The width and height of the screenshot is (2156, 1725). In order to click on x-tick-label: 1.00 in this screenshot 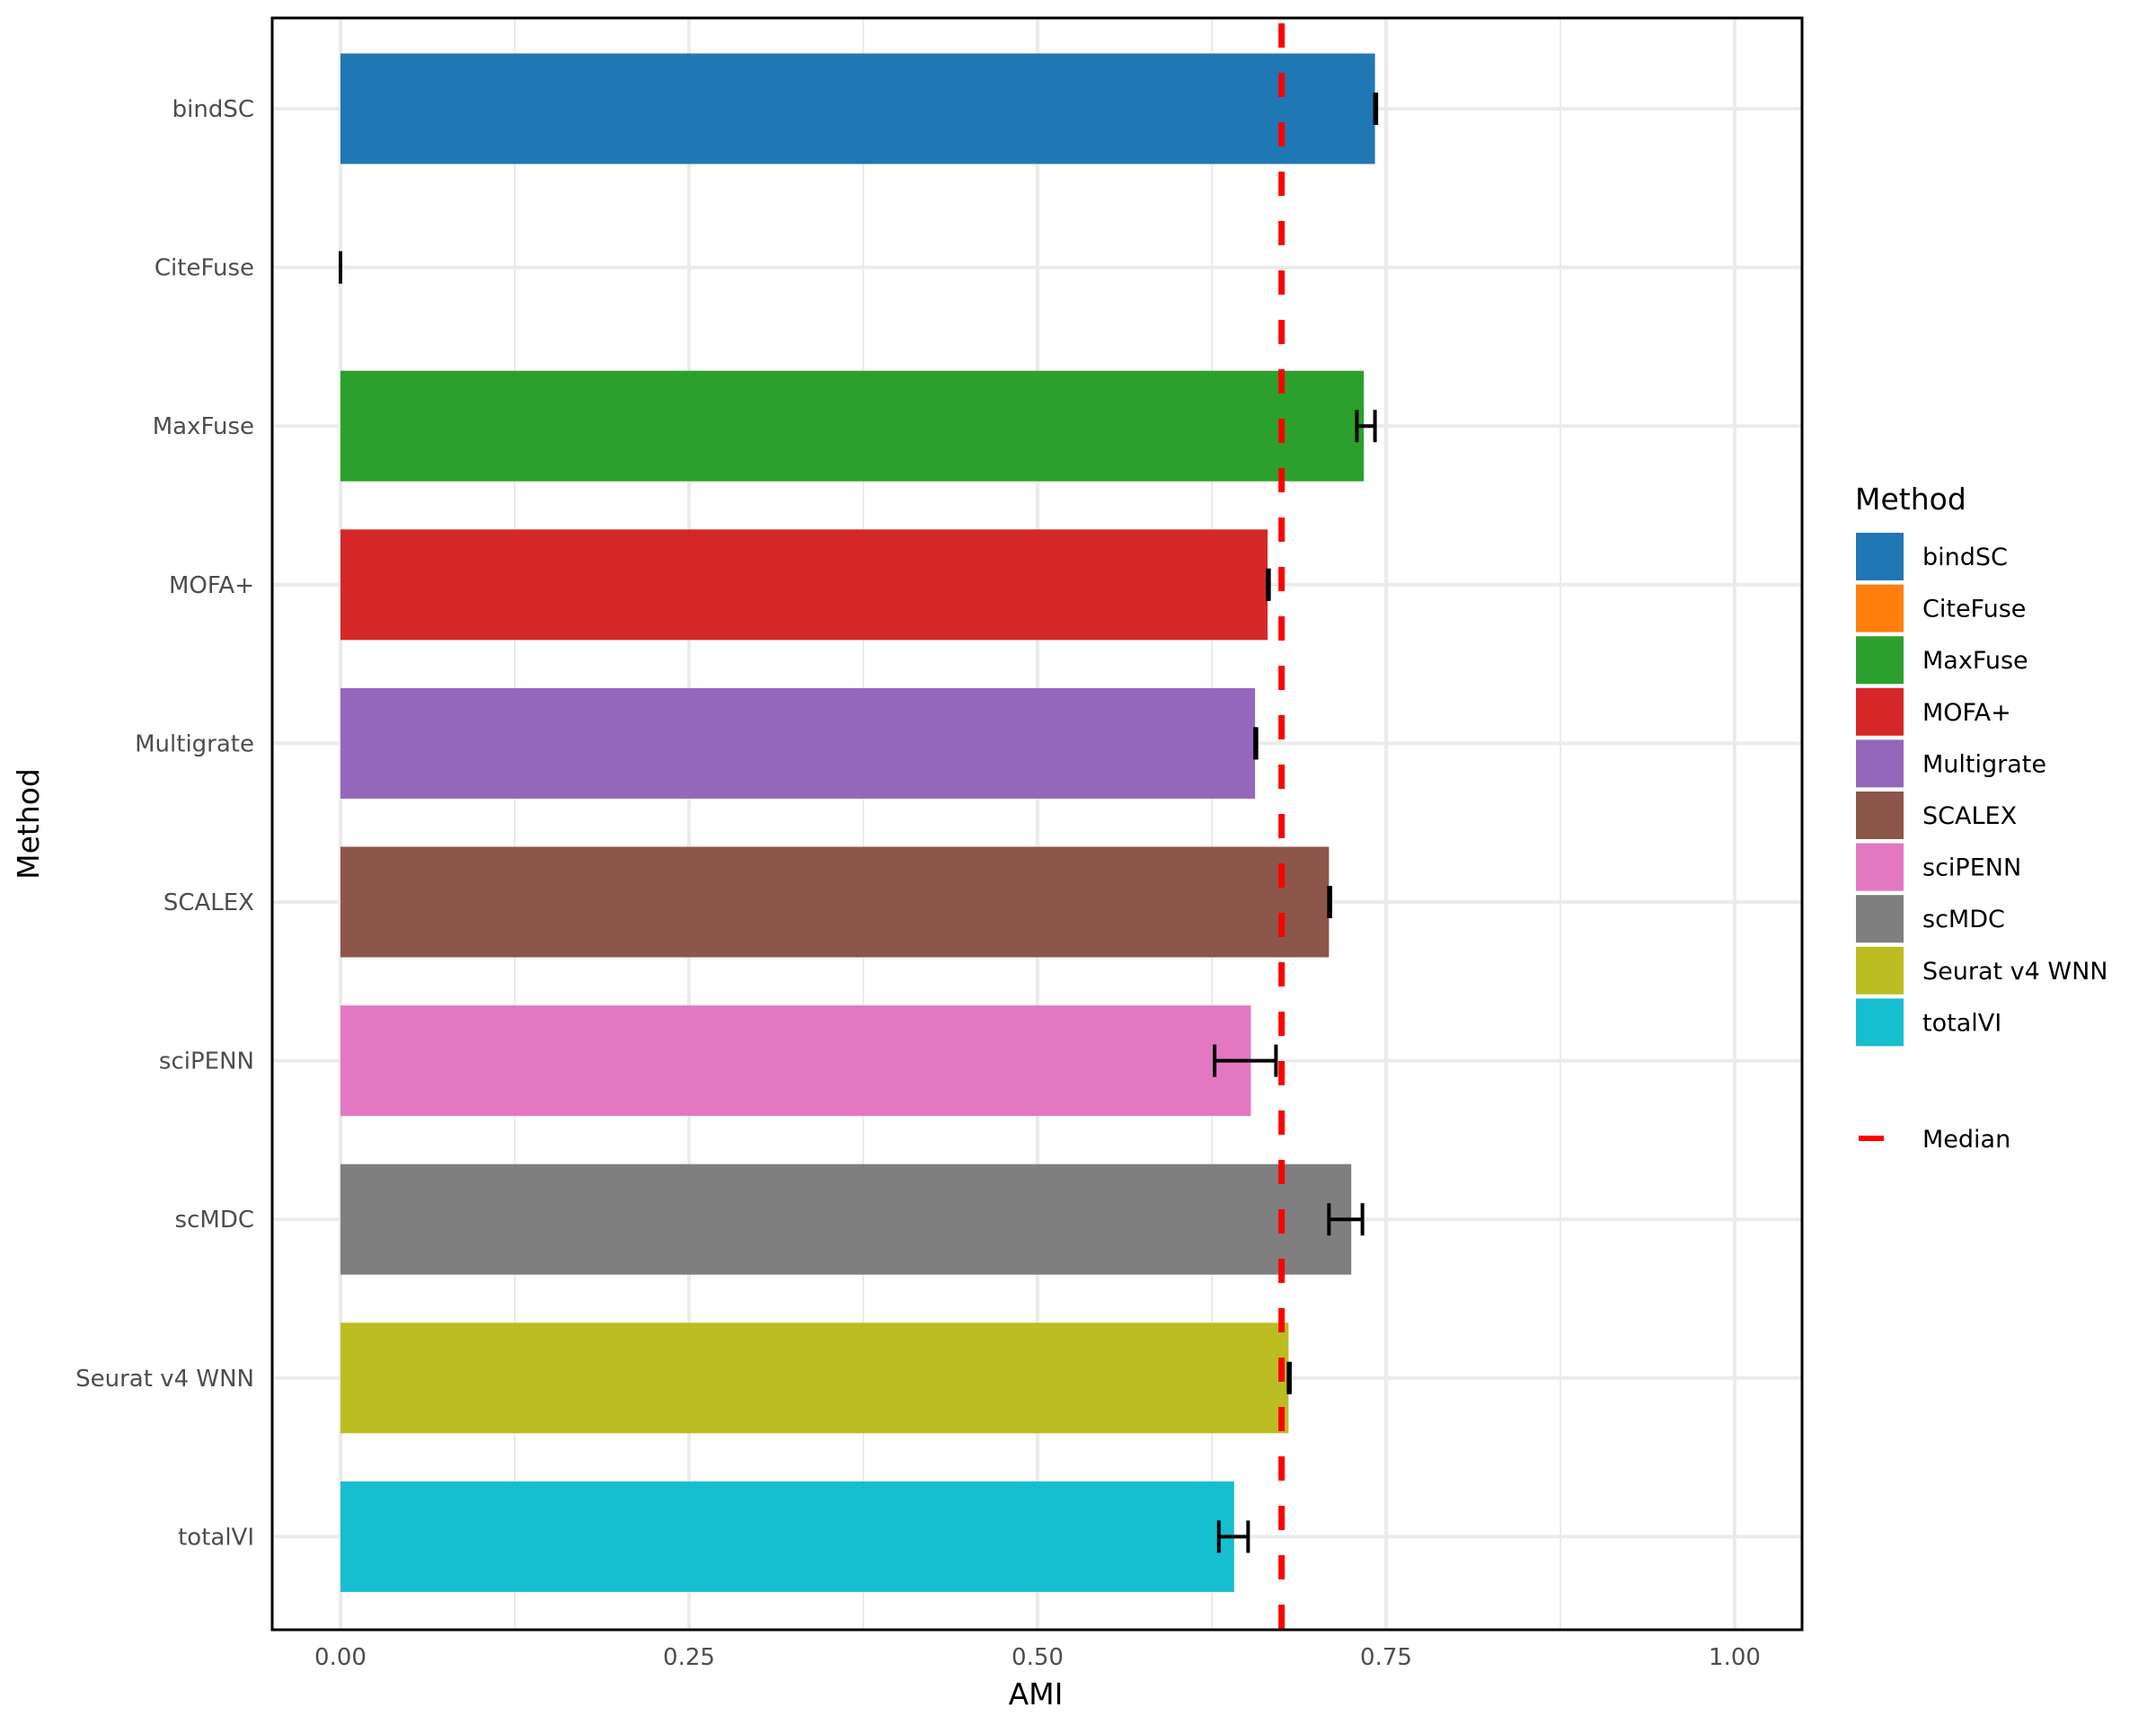, I will do `click(1735, 1657)`.